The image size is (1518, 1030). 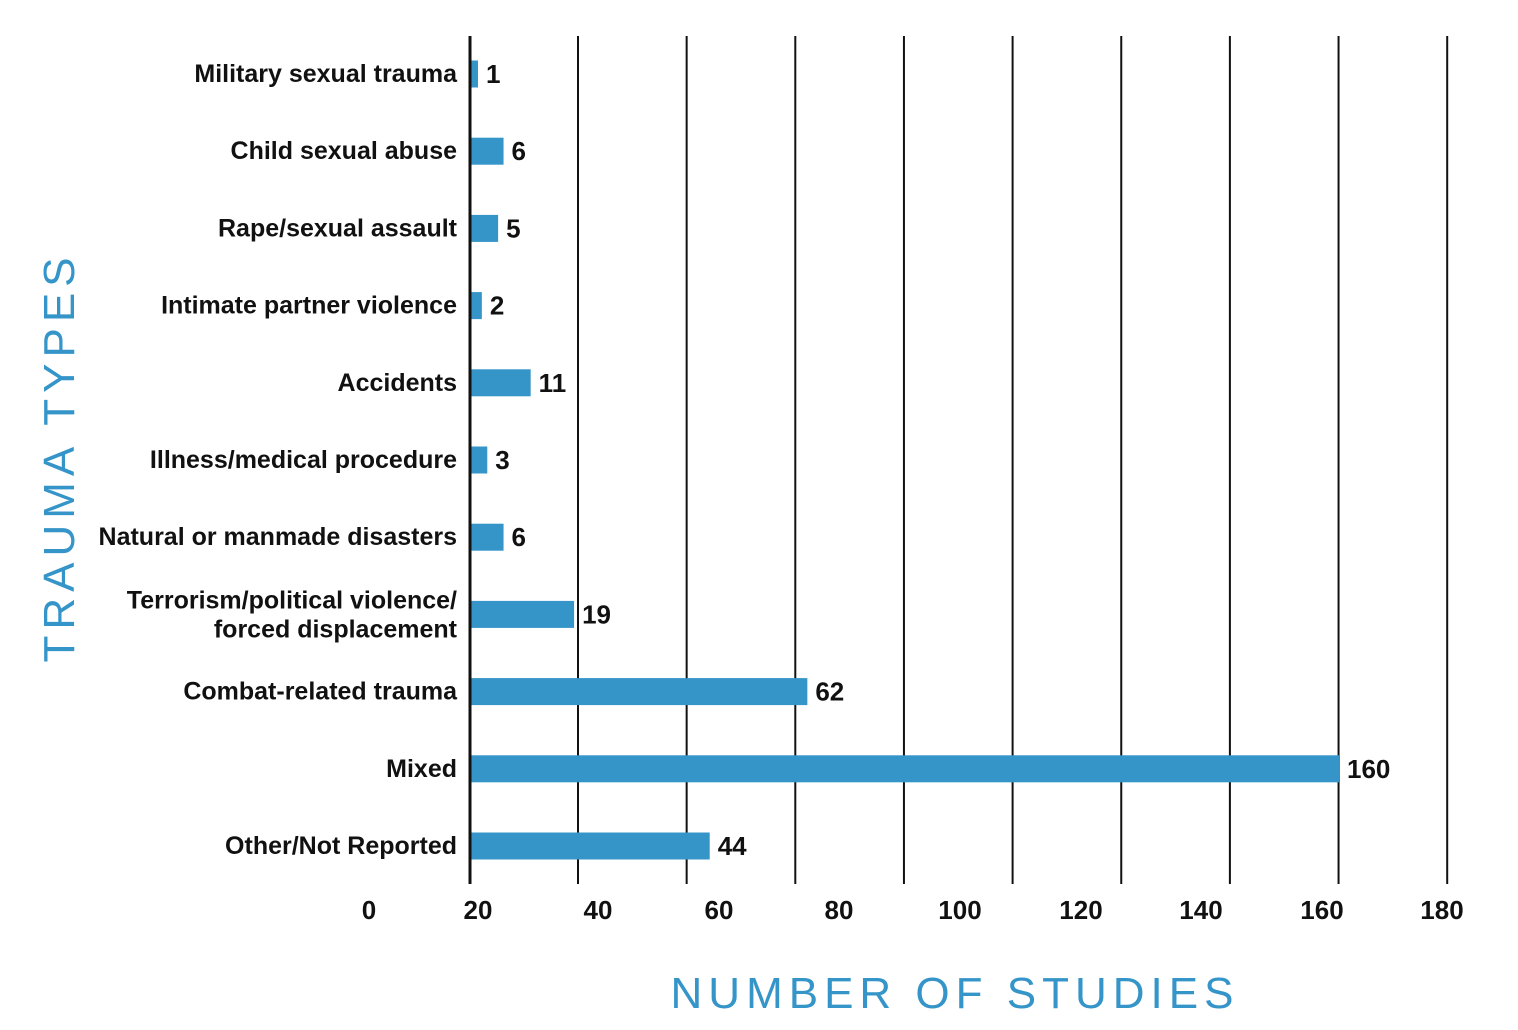 What do you see at coordinates (513, 228) in the screenshot?
I see `value-label: 5` at bounding box center [513, 228].